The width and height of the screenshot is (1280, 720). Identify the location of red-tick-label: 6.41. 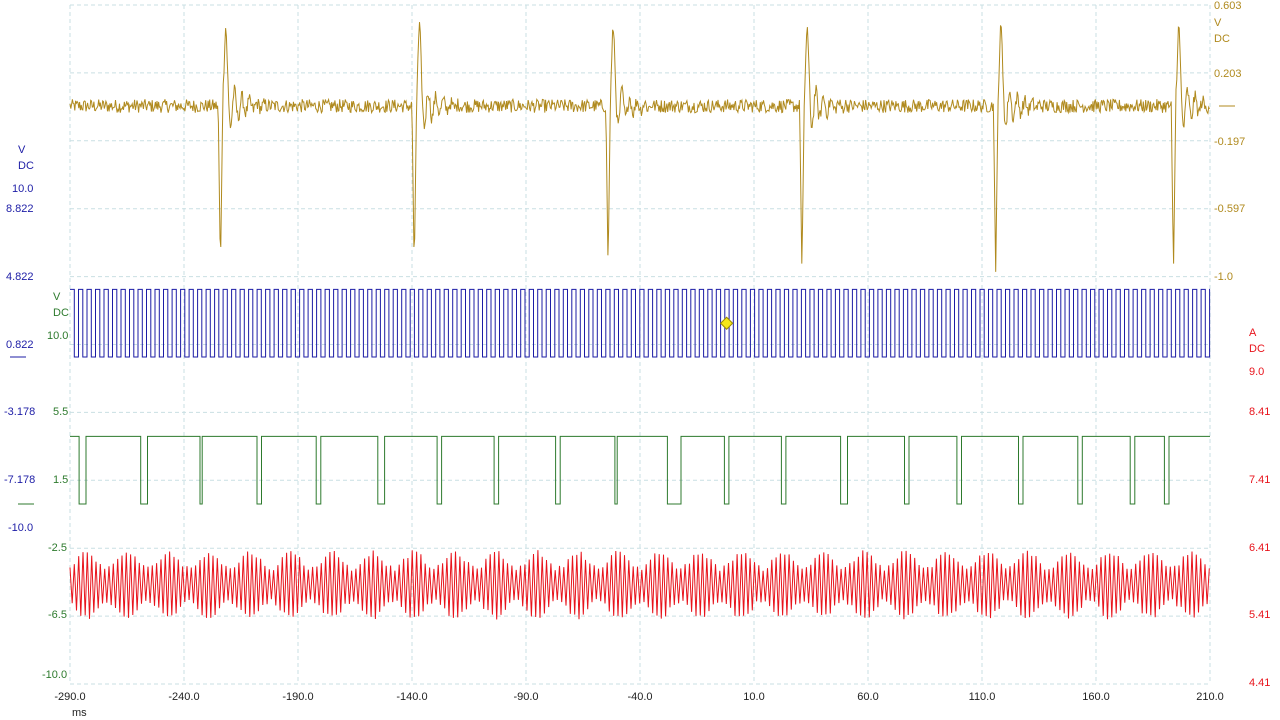
(1259, 548).